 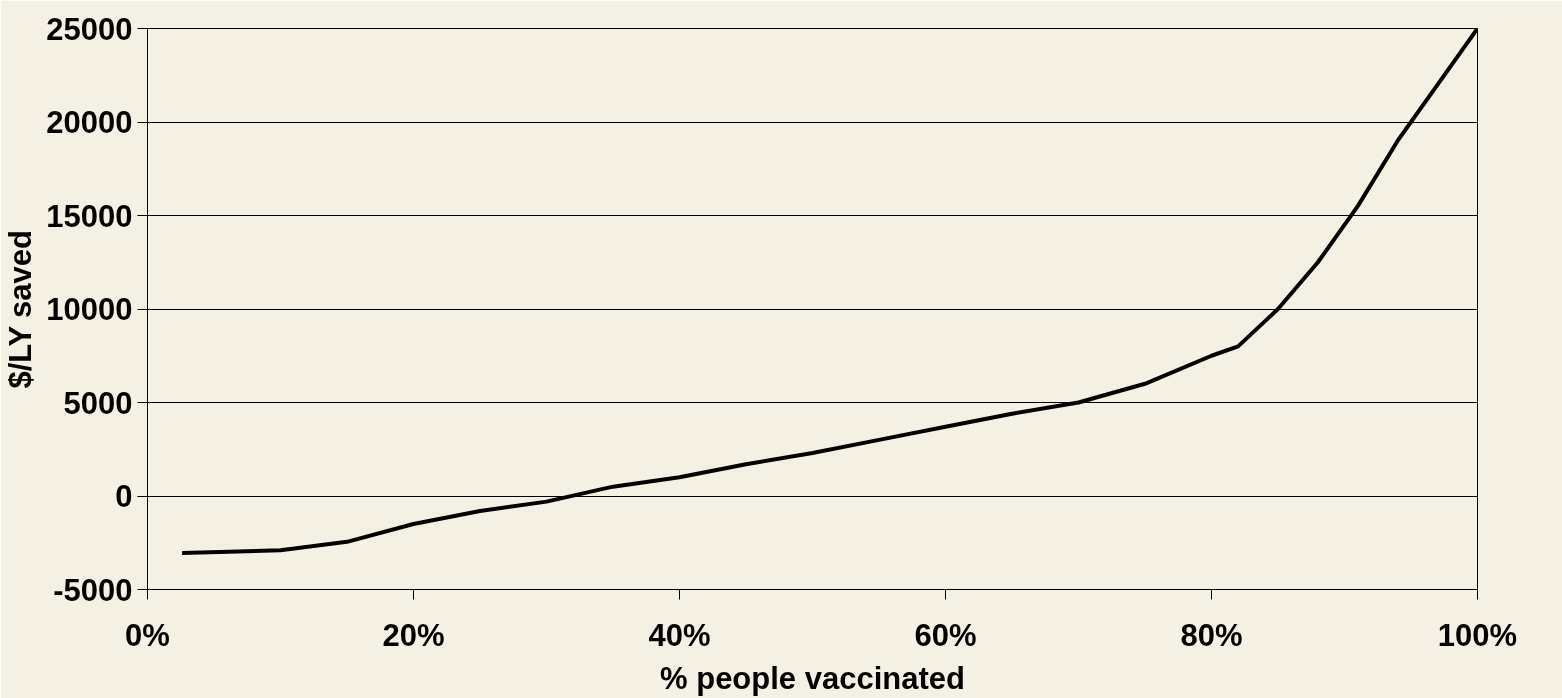 I want to click on x-axis-title: % people vaccinated, so click(x=812, y=678).